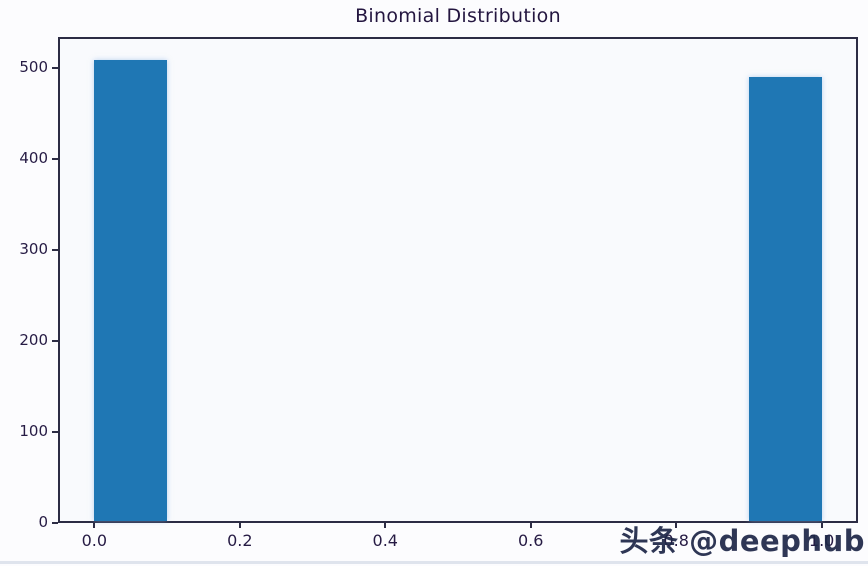  Describe the element at coordinates (434, 562) in the screenshot. I see `bottom-artifact-band` at that location.